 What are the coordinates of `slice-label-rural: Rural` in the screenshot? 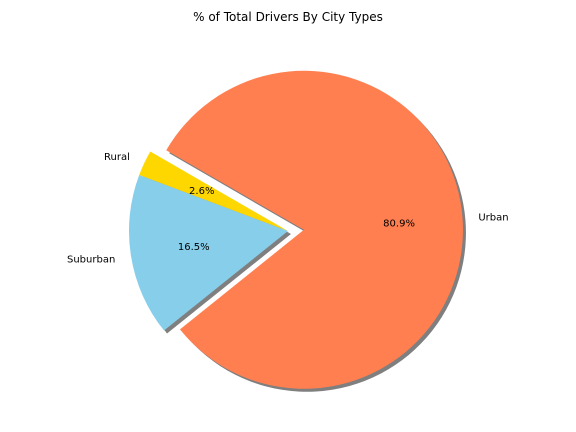 It's located at (117, 157).